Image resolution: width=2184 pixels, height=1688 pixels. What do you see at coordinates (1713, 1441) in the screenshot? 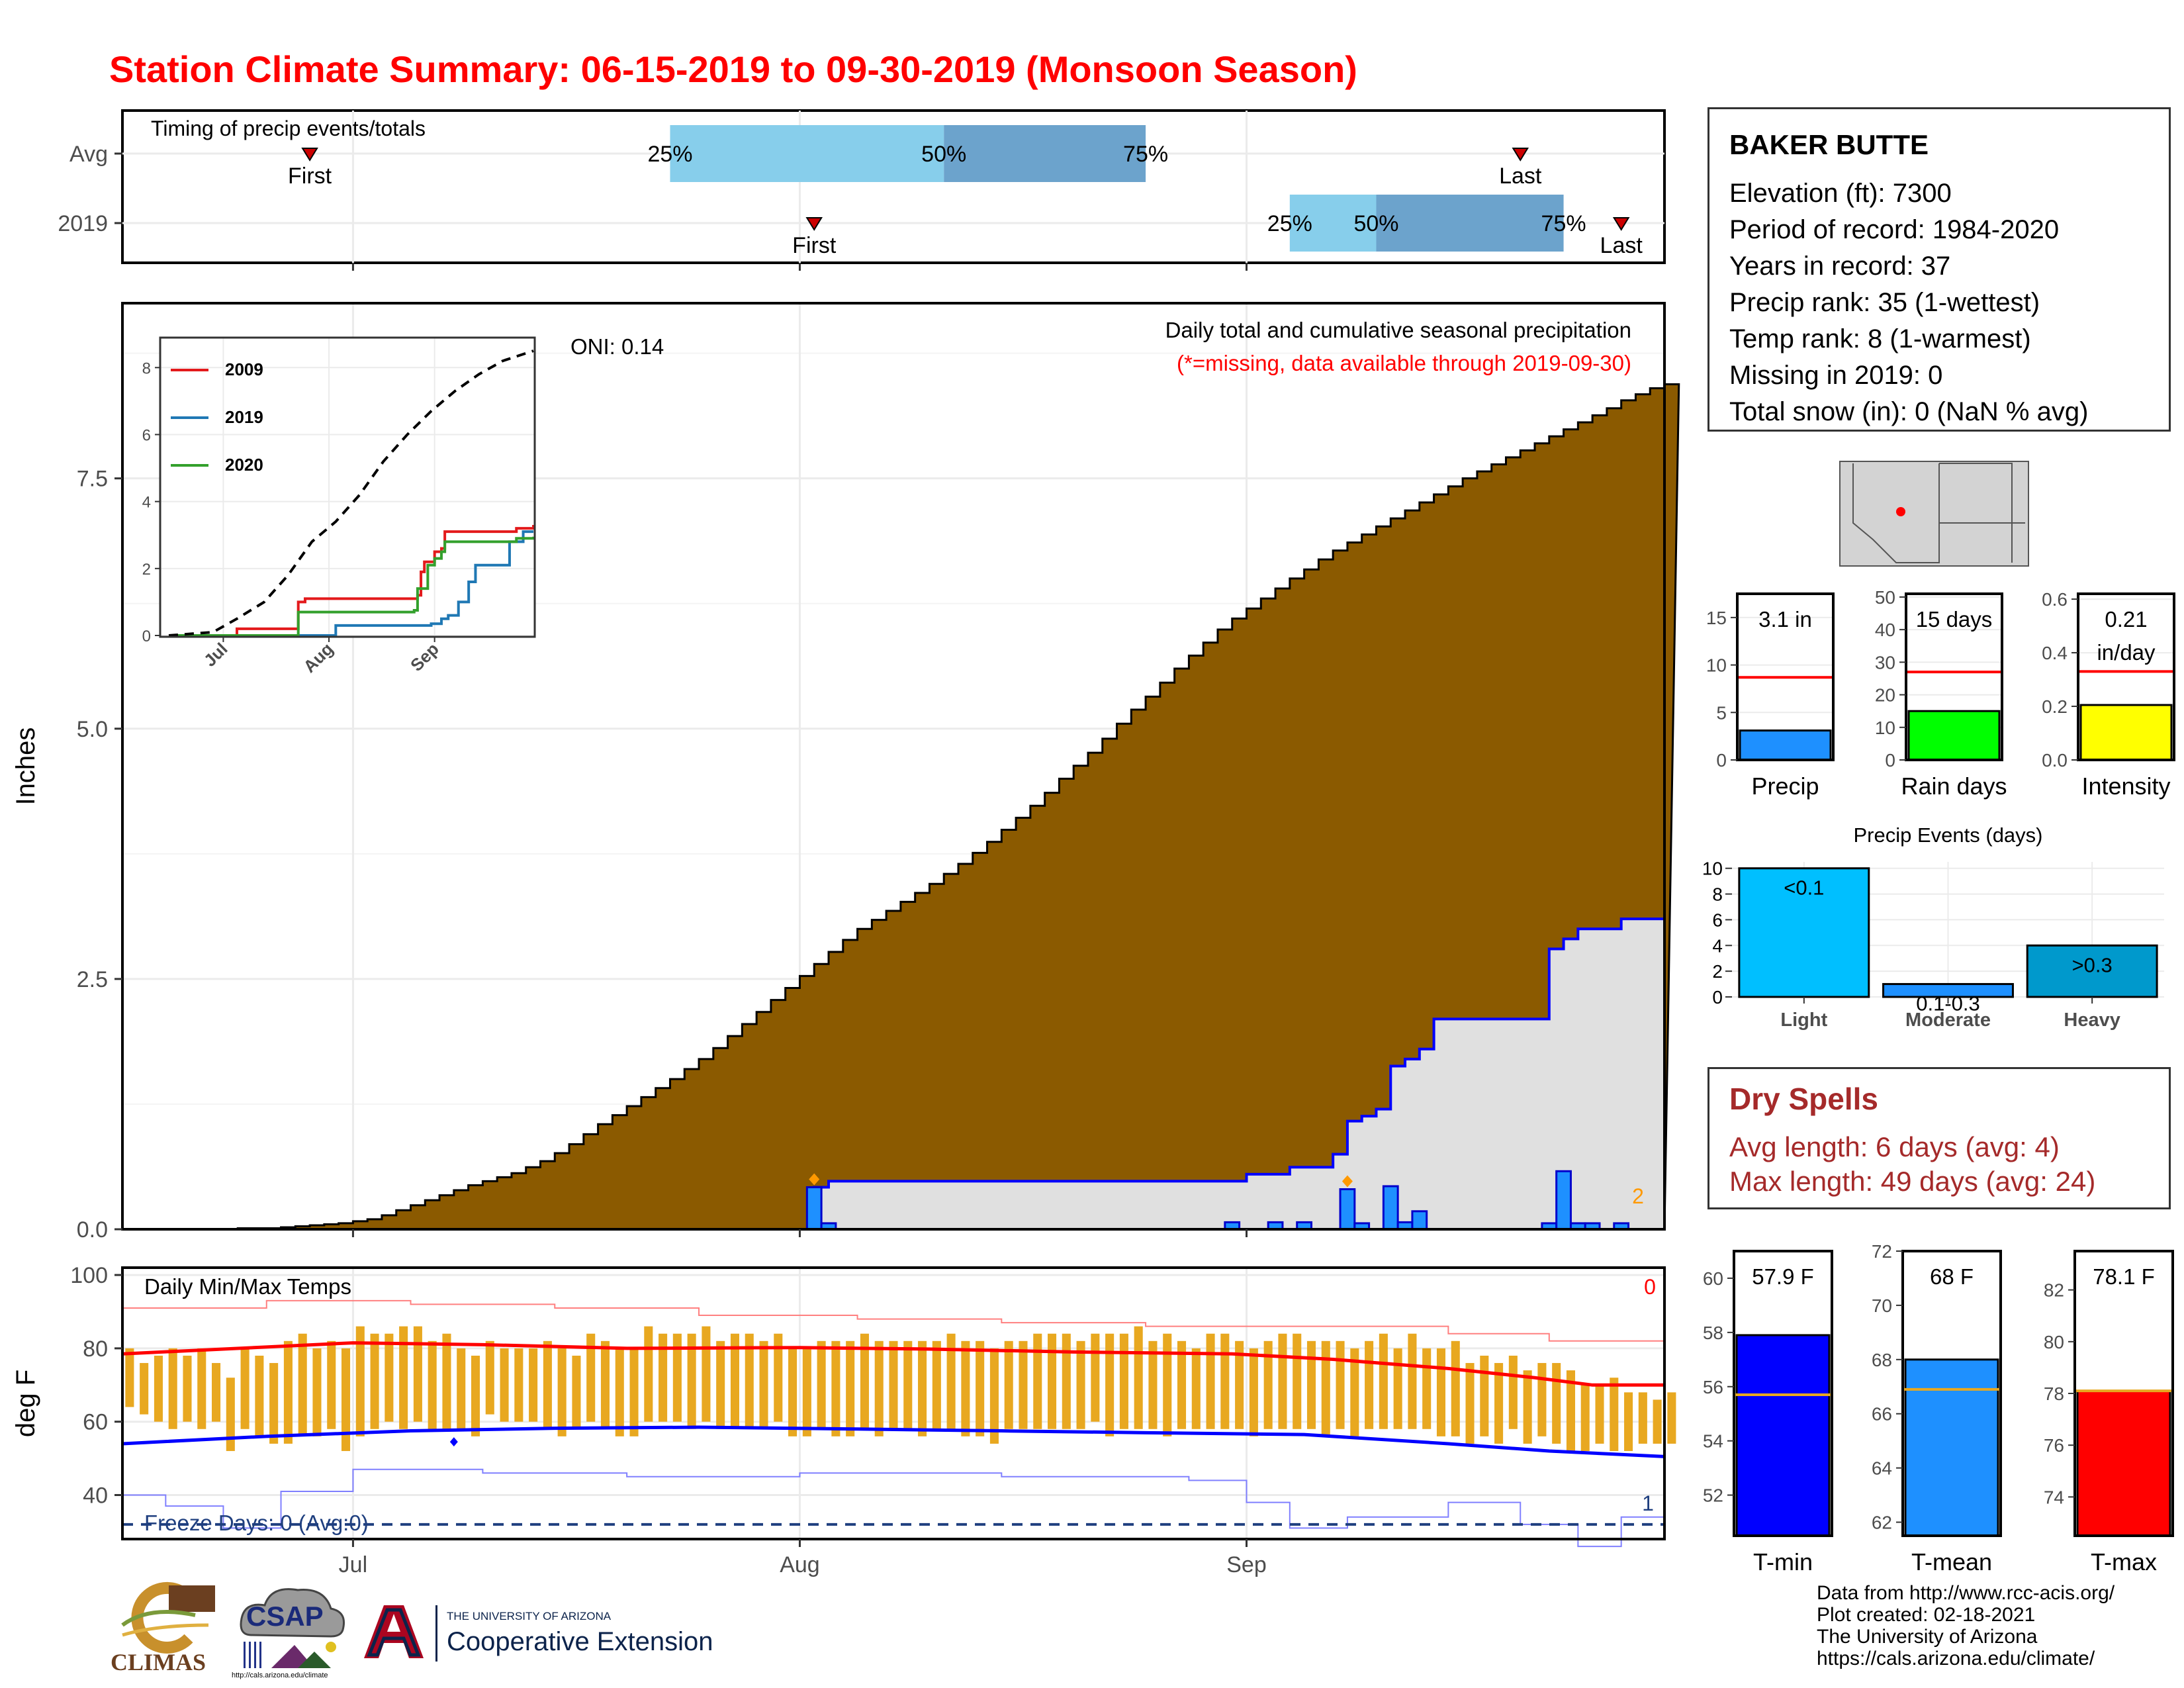
I see `temp-bar-y-tick-label: 54` at bounding box center [1713, 1441].